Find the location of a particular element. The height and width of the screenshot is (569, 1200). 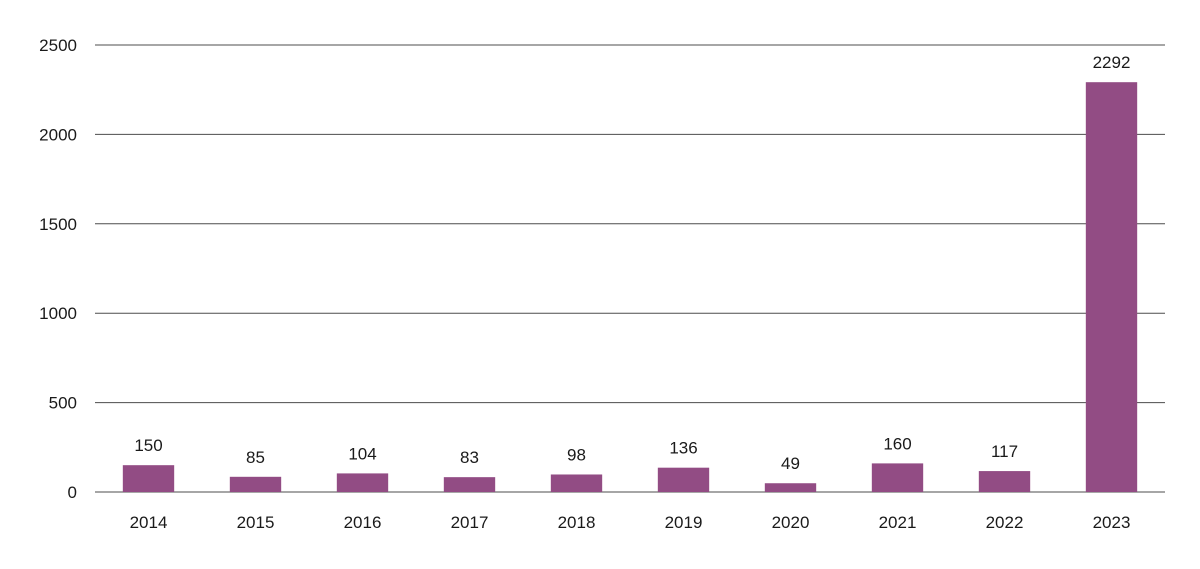

data-label-2021: 160 is located at coordinates (897, 443).